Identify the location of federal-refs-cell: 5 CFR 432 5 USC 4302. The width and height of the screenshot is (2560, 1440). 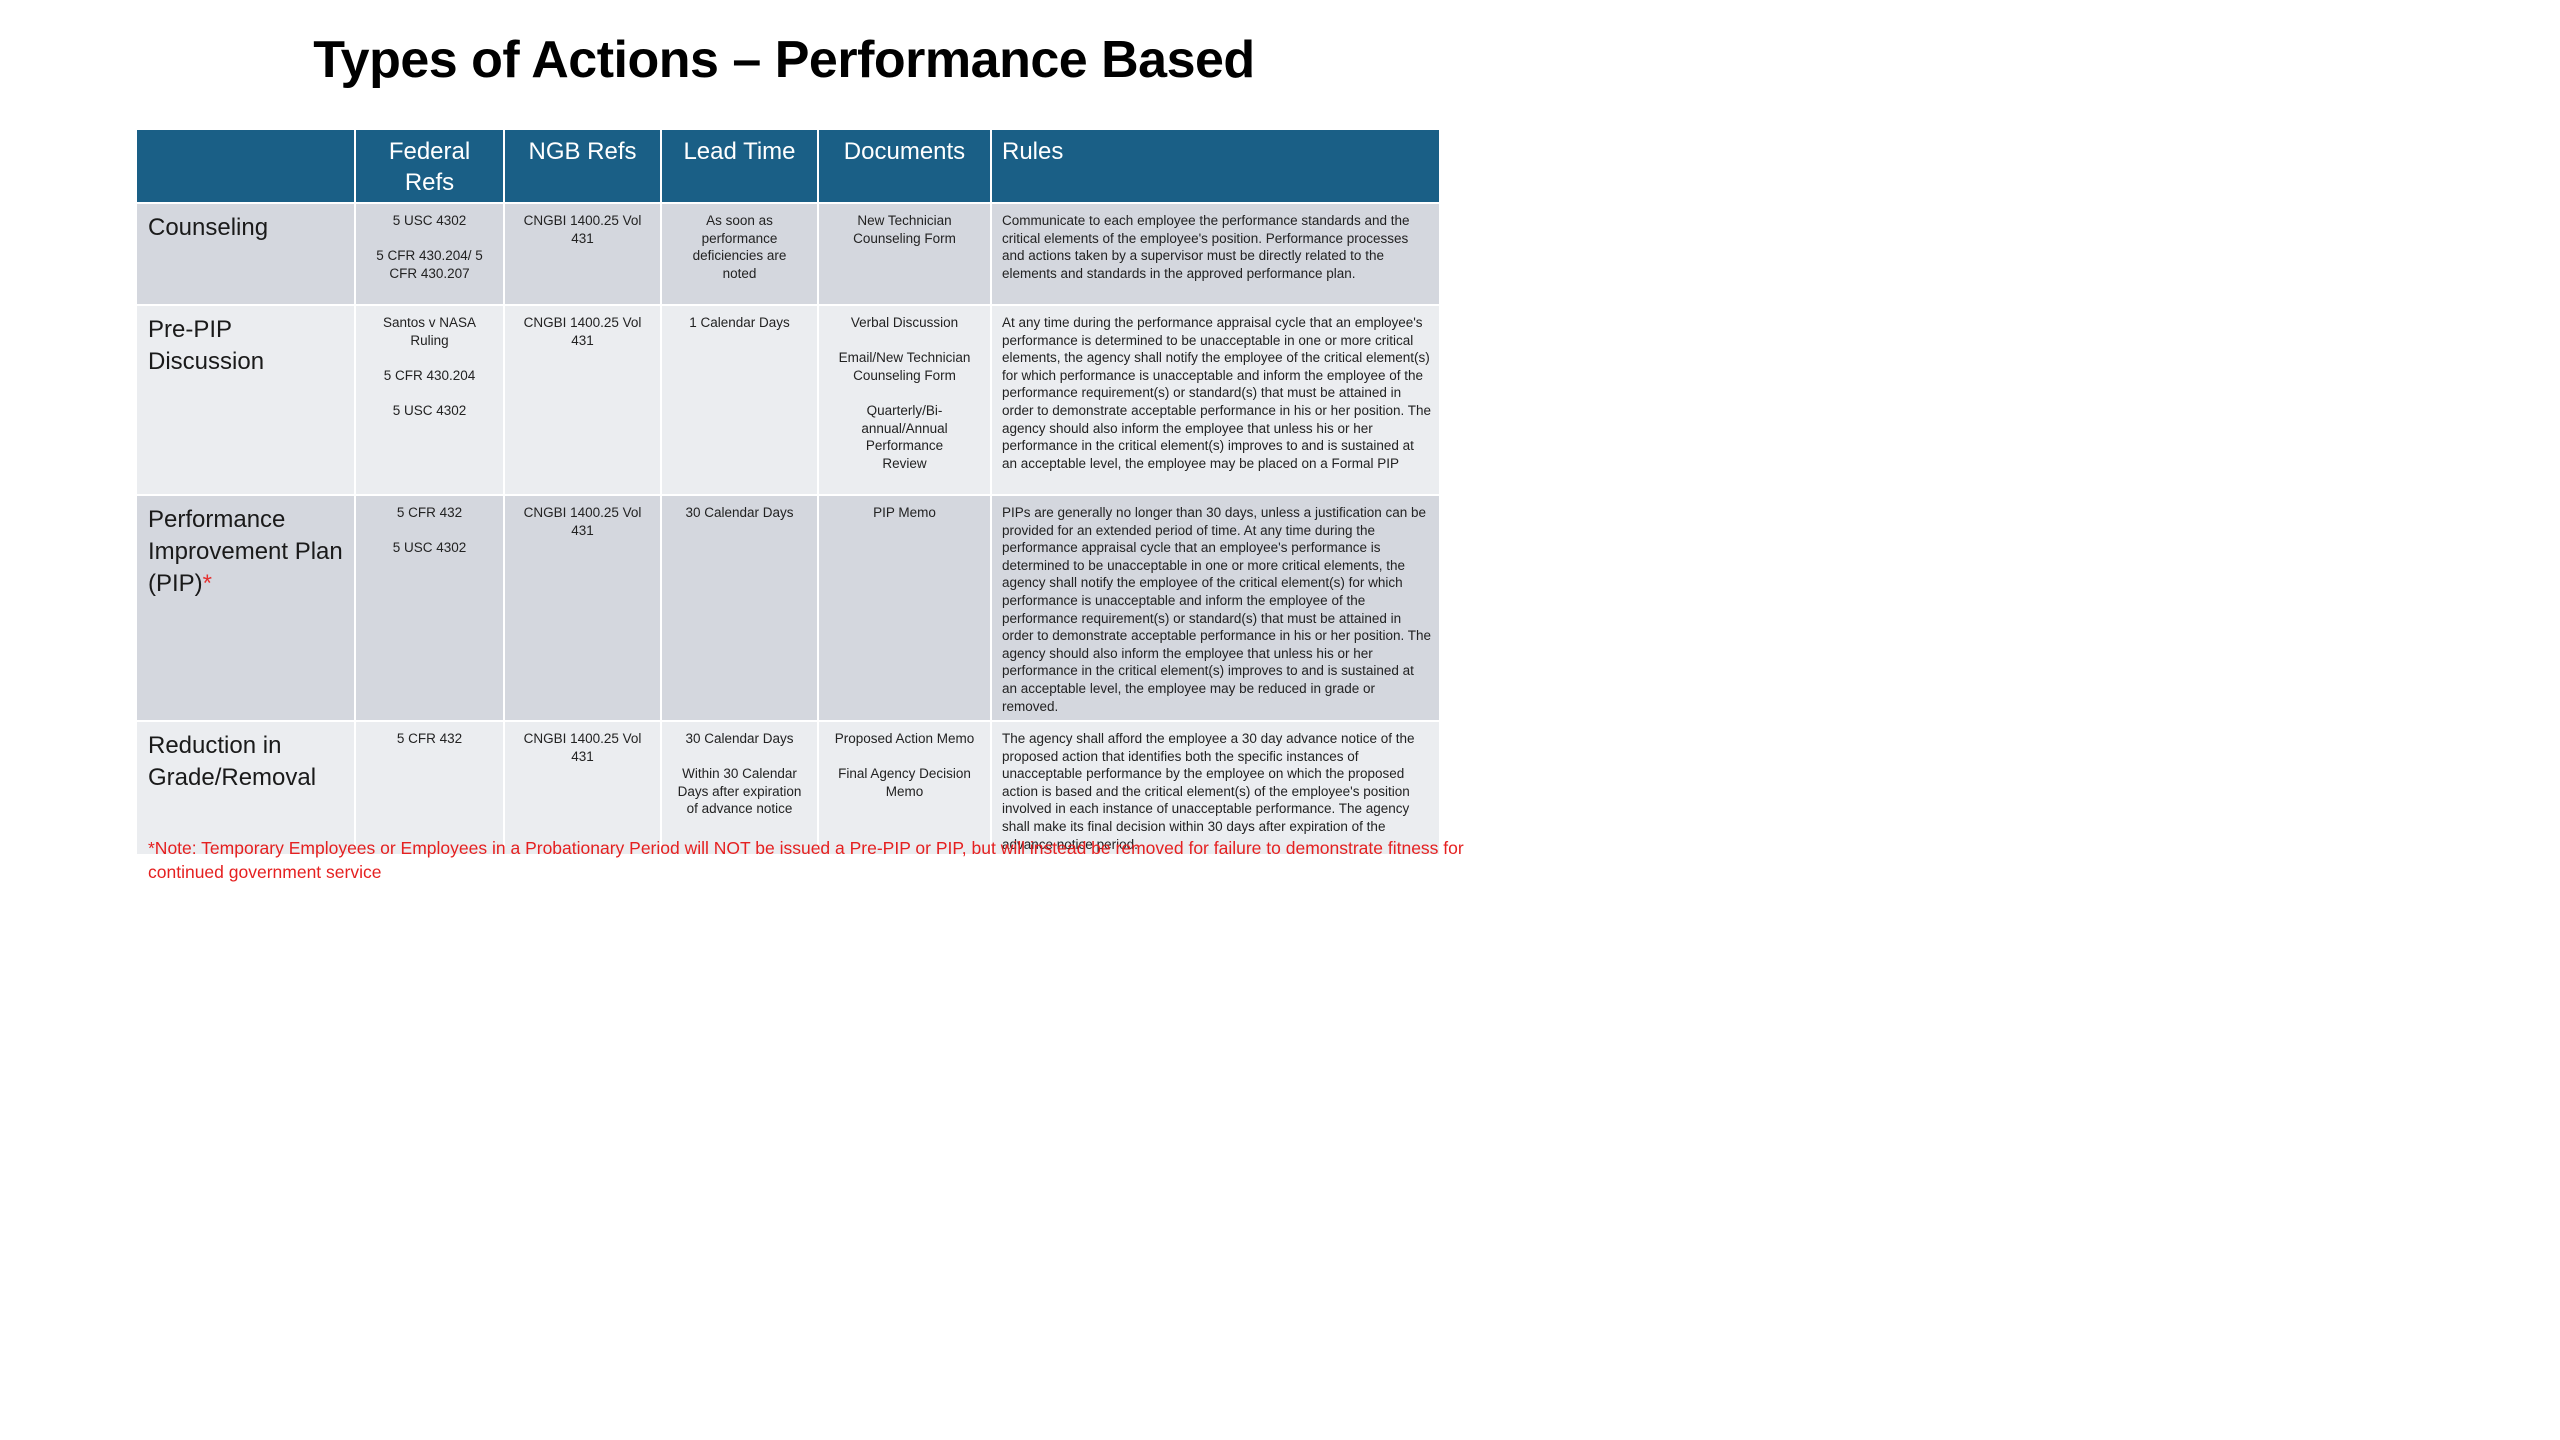
(429, 608).